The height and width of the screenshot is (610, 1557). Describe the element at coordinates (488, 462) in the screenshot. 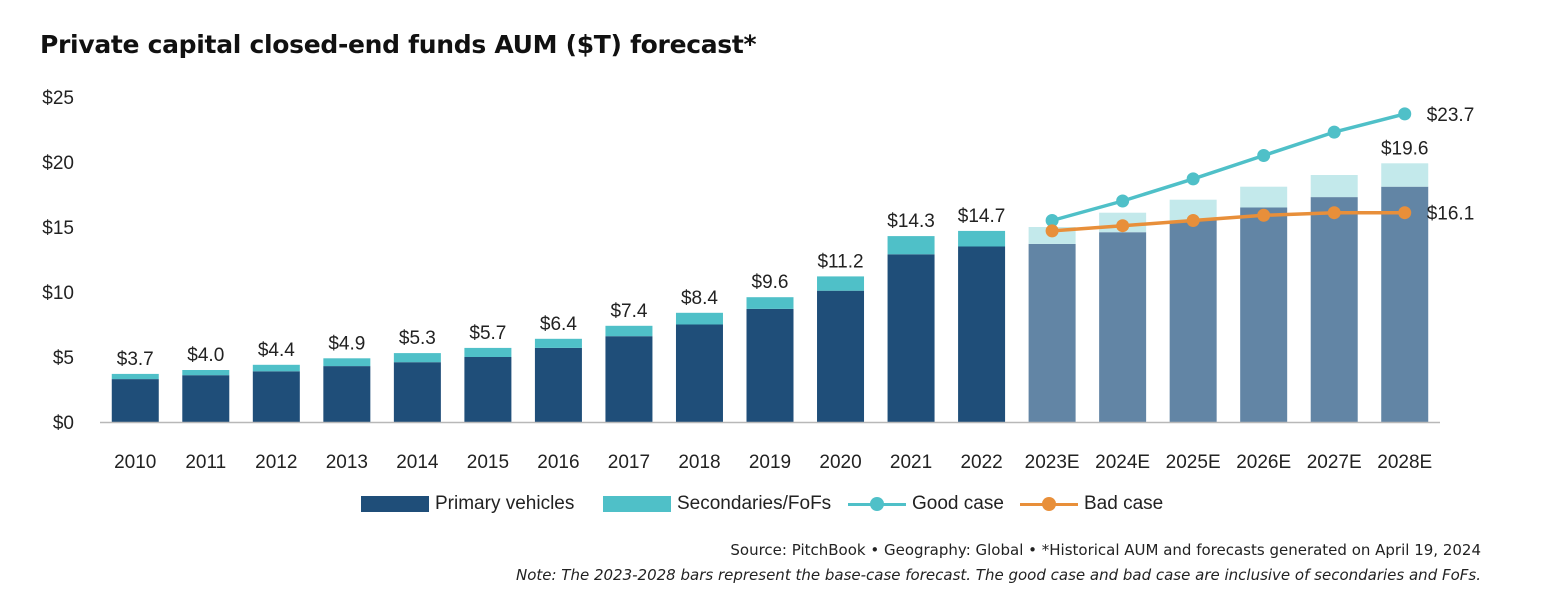

I see `x-tick-label: 2015` at that location.